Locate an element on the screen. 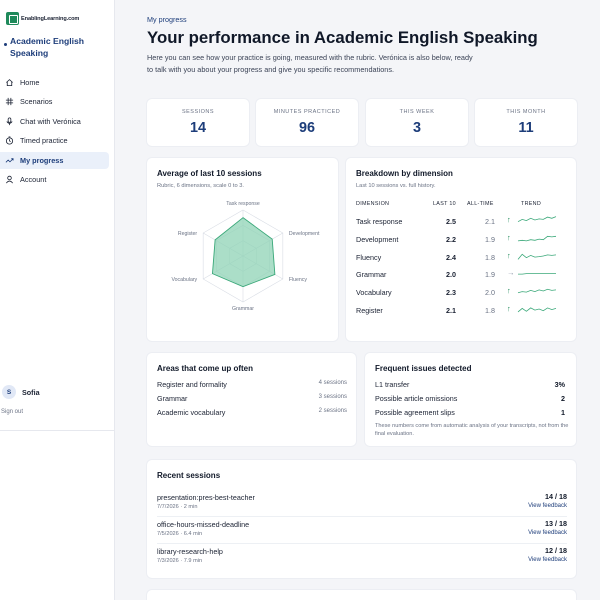 The width and height of the screenshot is (600, 600). dimension-name: Grammar is located at coordinates (371, 274).